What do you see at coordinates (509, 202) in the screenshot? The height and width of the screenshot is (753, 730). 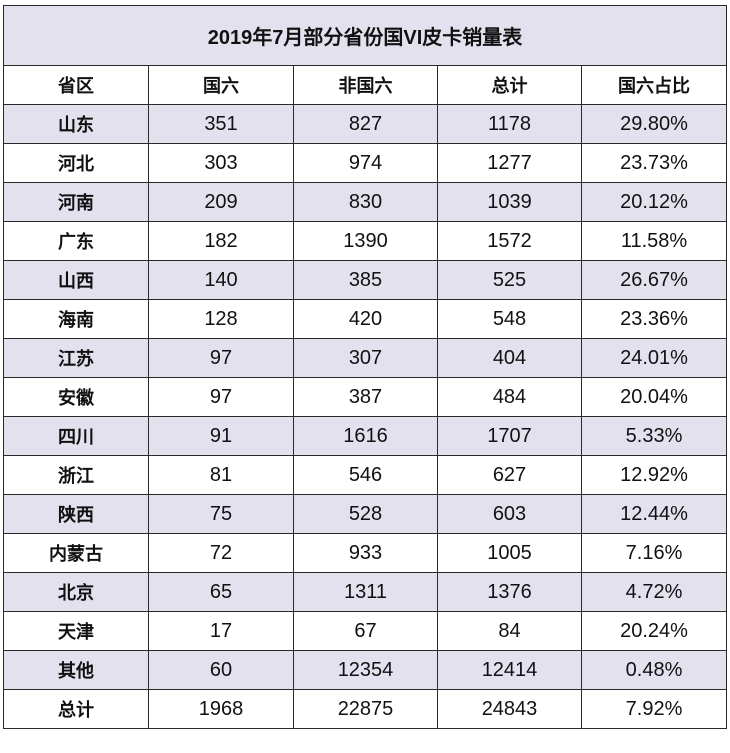 I see `cell-total: 1039` at bounding box center [509, 202].